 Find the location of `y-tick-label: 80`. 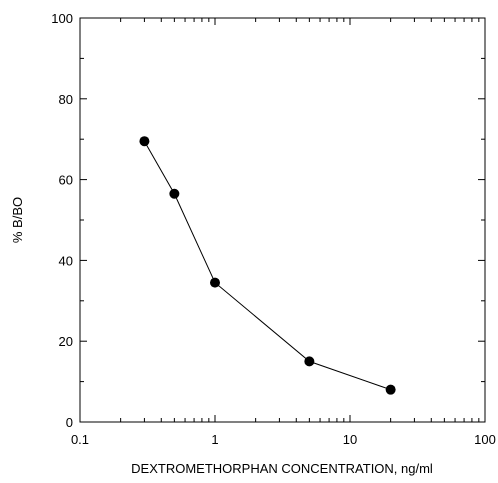

y-tick-label: 80 is located at coordinates (66, 99).